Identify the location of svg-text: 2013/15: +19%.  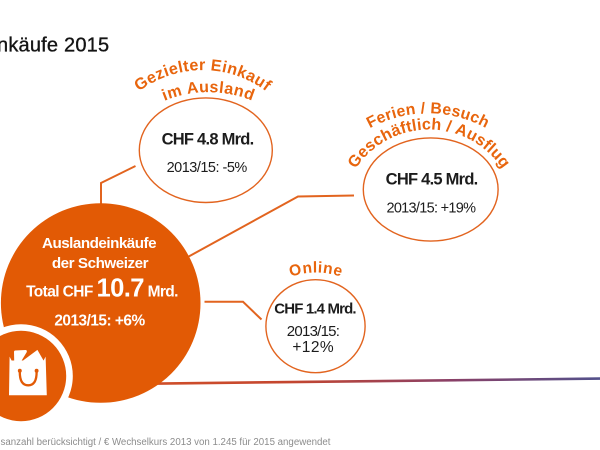
(431, 209).